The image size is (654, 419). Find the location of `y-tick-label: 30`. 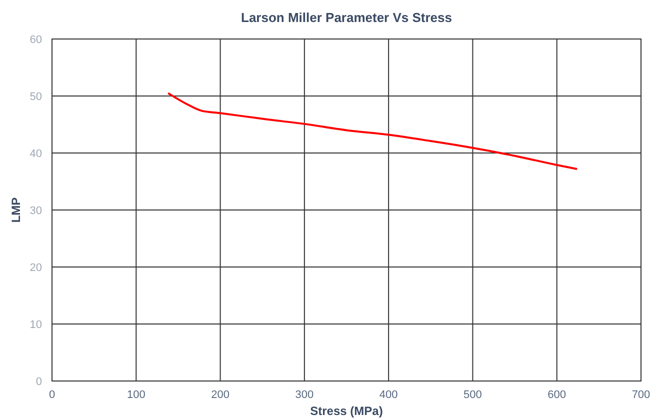

y-tick-label: 30 is located at coordinates (36, 211).